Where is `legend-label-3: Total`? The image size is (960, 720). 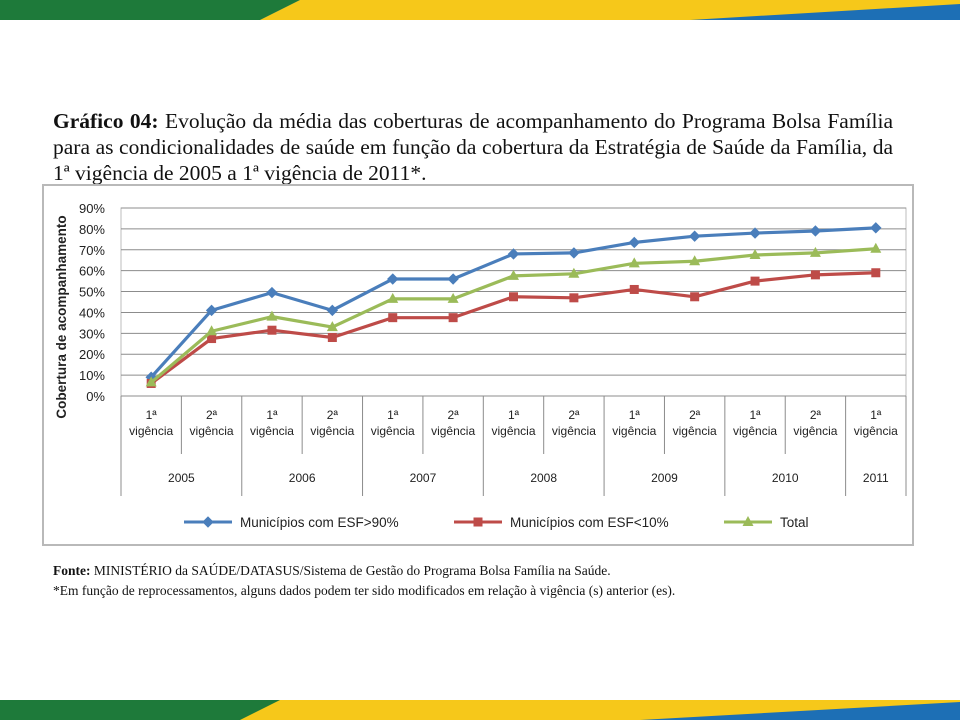
legend-label-3: Total is located at coordinates (794, 522).